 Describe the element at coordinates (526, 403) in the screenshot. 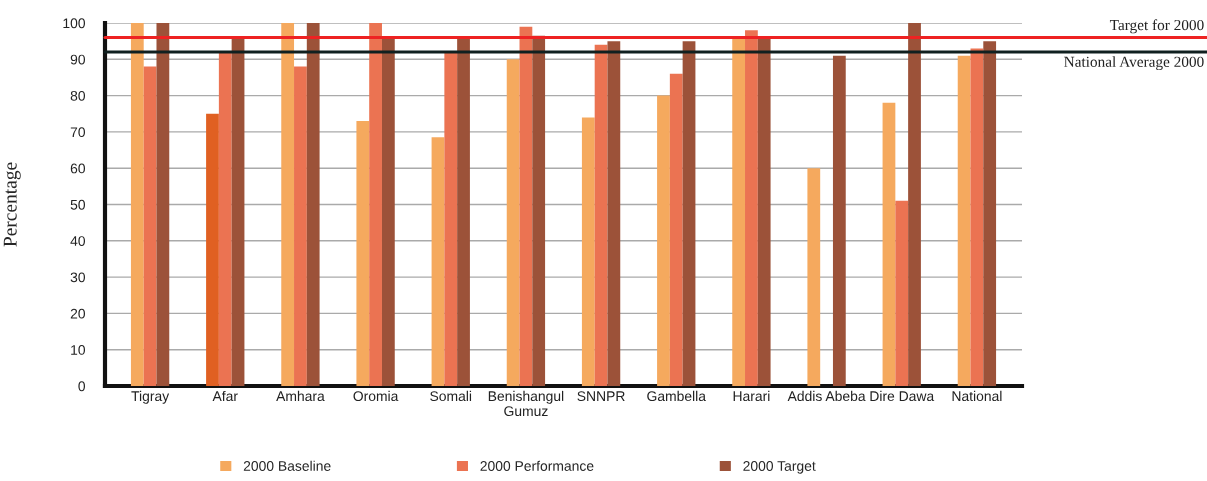

I see `x-tick-label: Benishangul Gumuz` at that location.